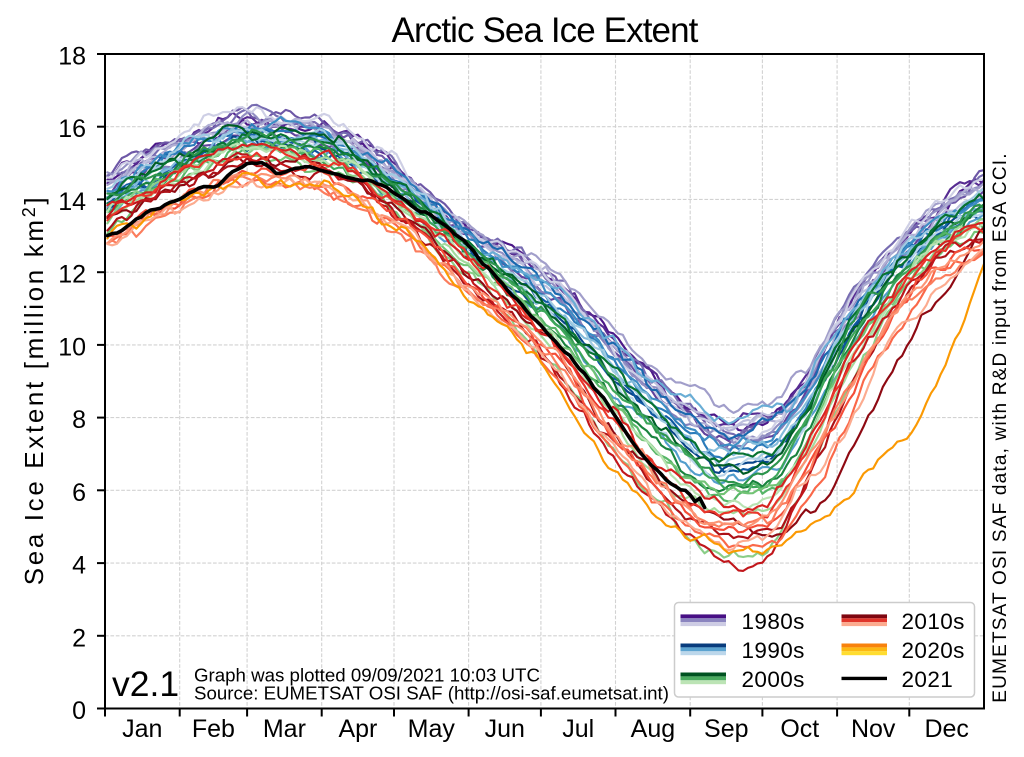 This screenshot has height=757, width=1024. What do you see at coordinates (432, 729) in the screenshot?
I see `svg-text: May` at bounding box center [432, 729].